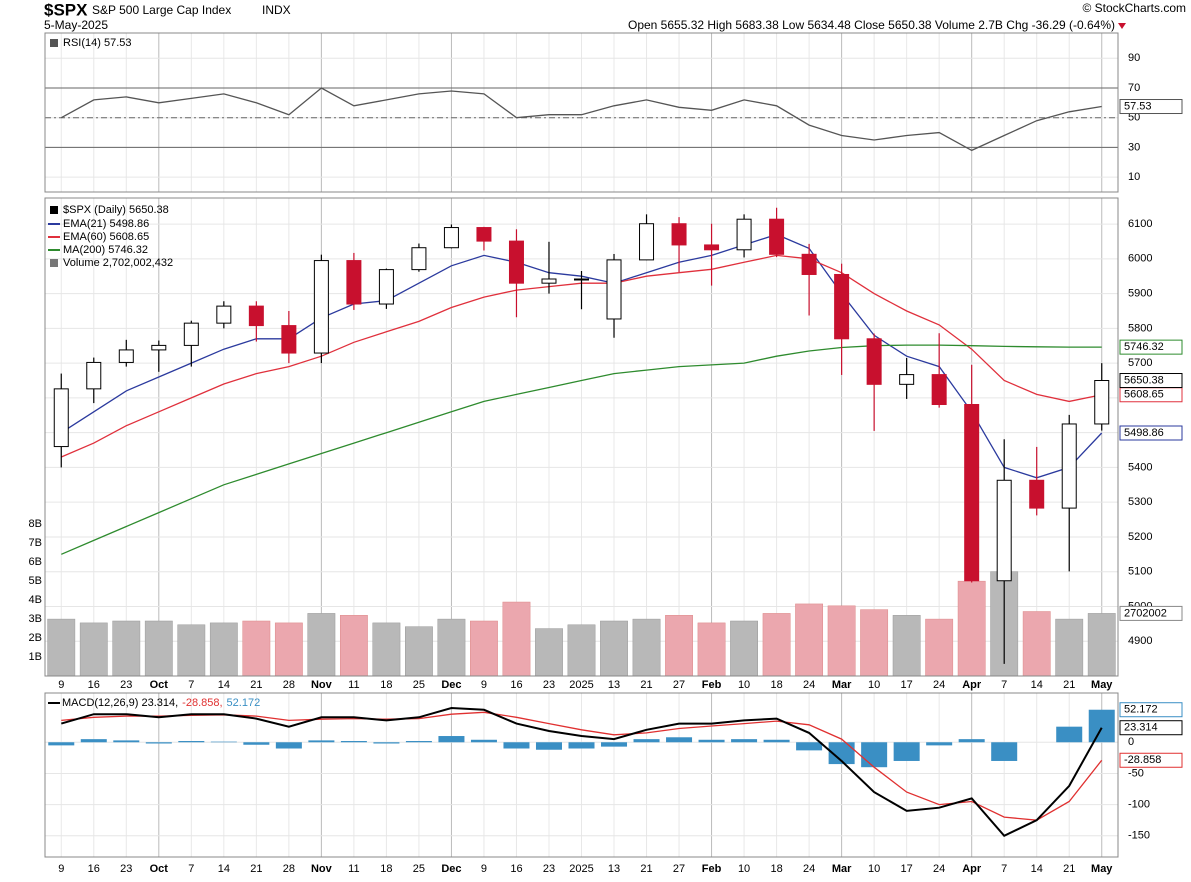 The image size is (1191, 882). I want to click on y-tick-label: 6100, so click(1140, 224).